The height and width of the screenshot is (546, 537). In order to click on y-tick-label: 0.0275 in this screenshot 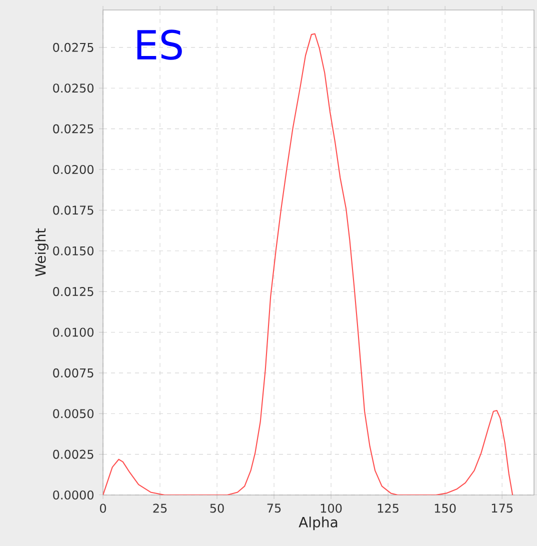, I will do `click(73, 47)`.